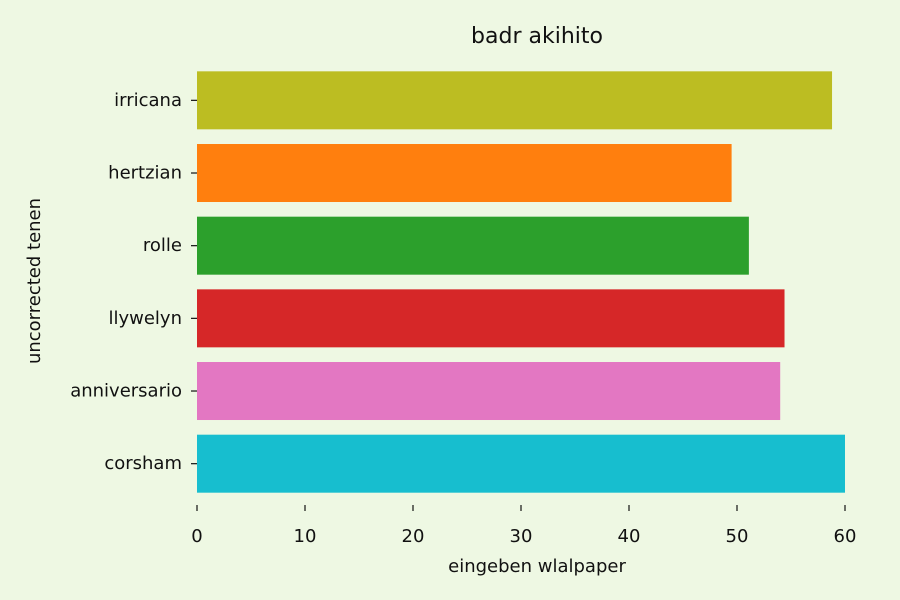 Image resolution: width=900 pixels, height=600 pixels. I want to click on x-axis: 0 10 20 30 40 50 60, so click(523, 526).